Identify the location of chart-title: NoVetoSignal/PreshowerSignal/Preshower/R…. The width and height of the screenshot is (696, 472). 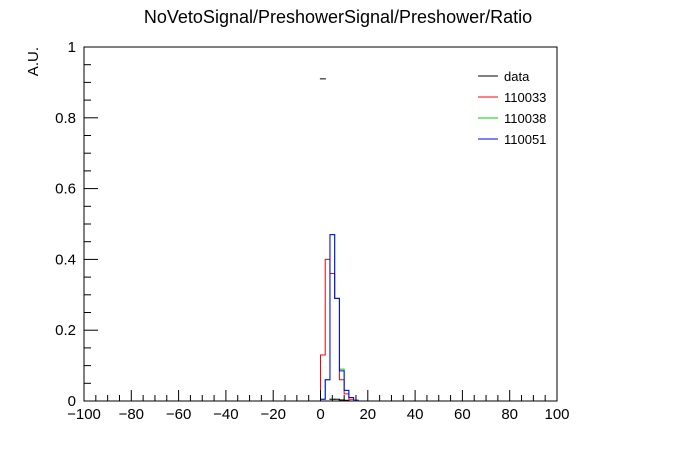
(338, 17).